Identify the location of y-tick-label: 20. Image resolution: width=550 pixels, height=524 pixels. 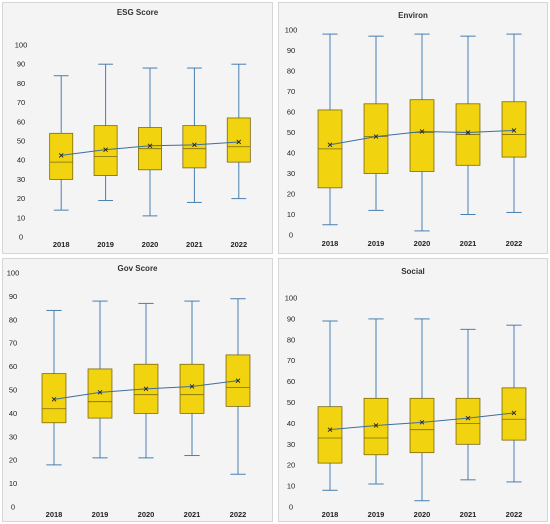
(21, 198).